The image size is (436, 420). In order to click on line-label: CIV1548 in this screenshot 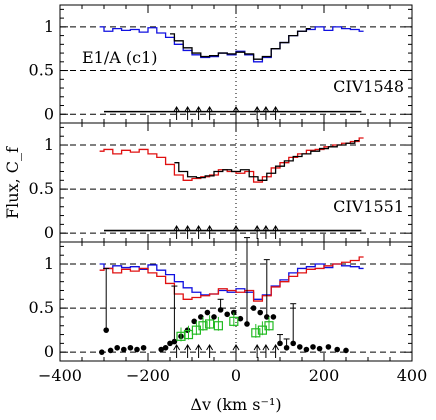, I will do `click(368, 86)`.